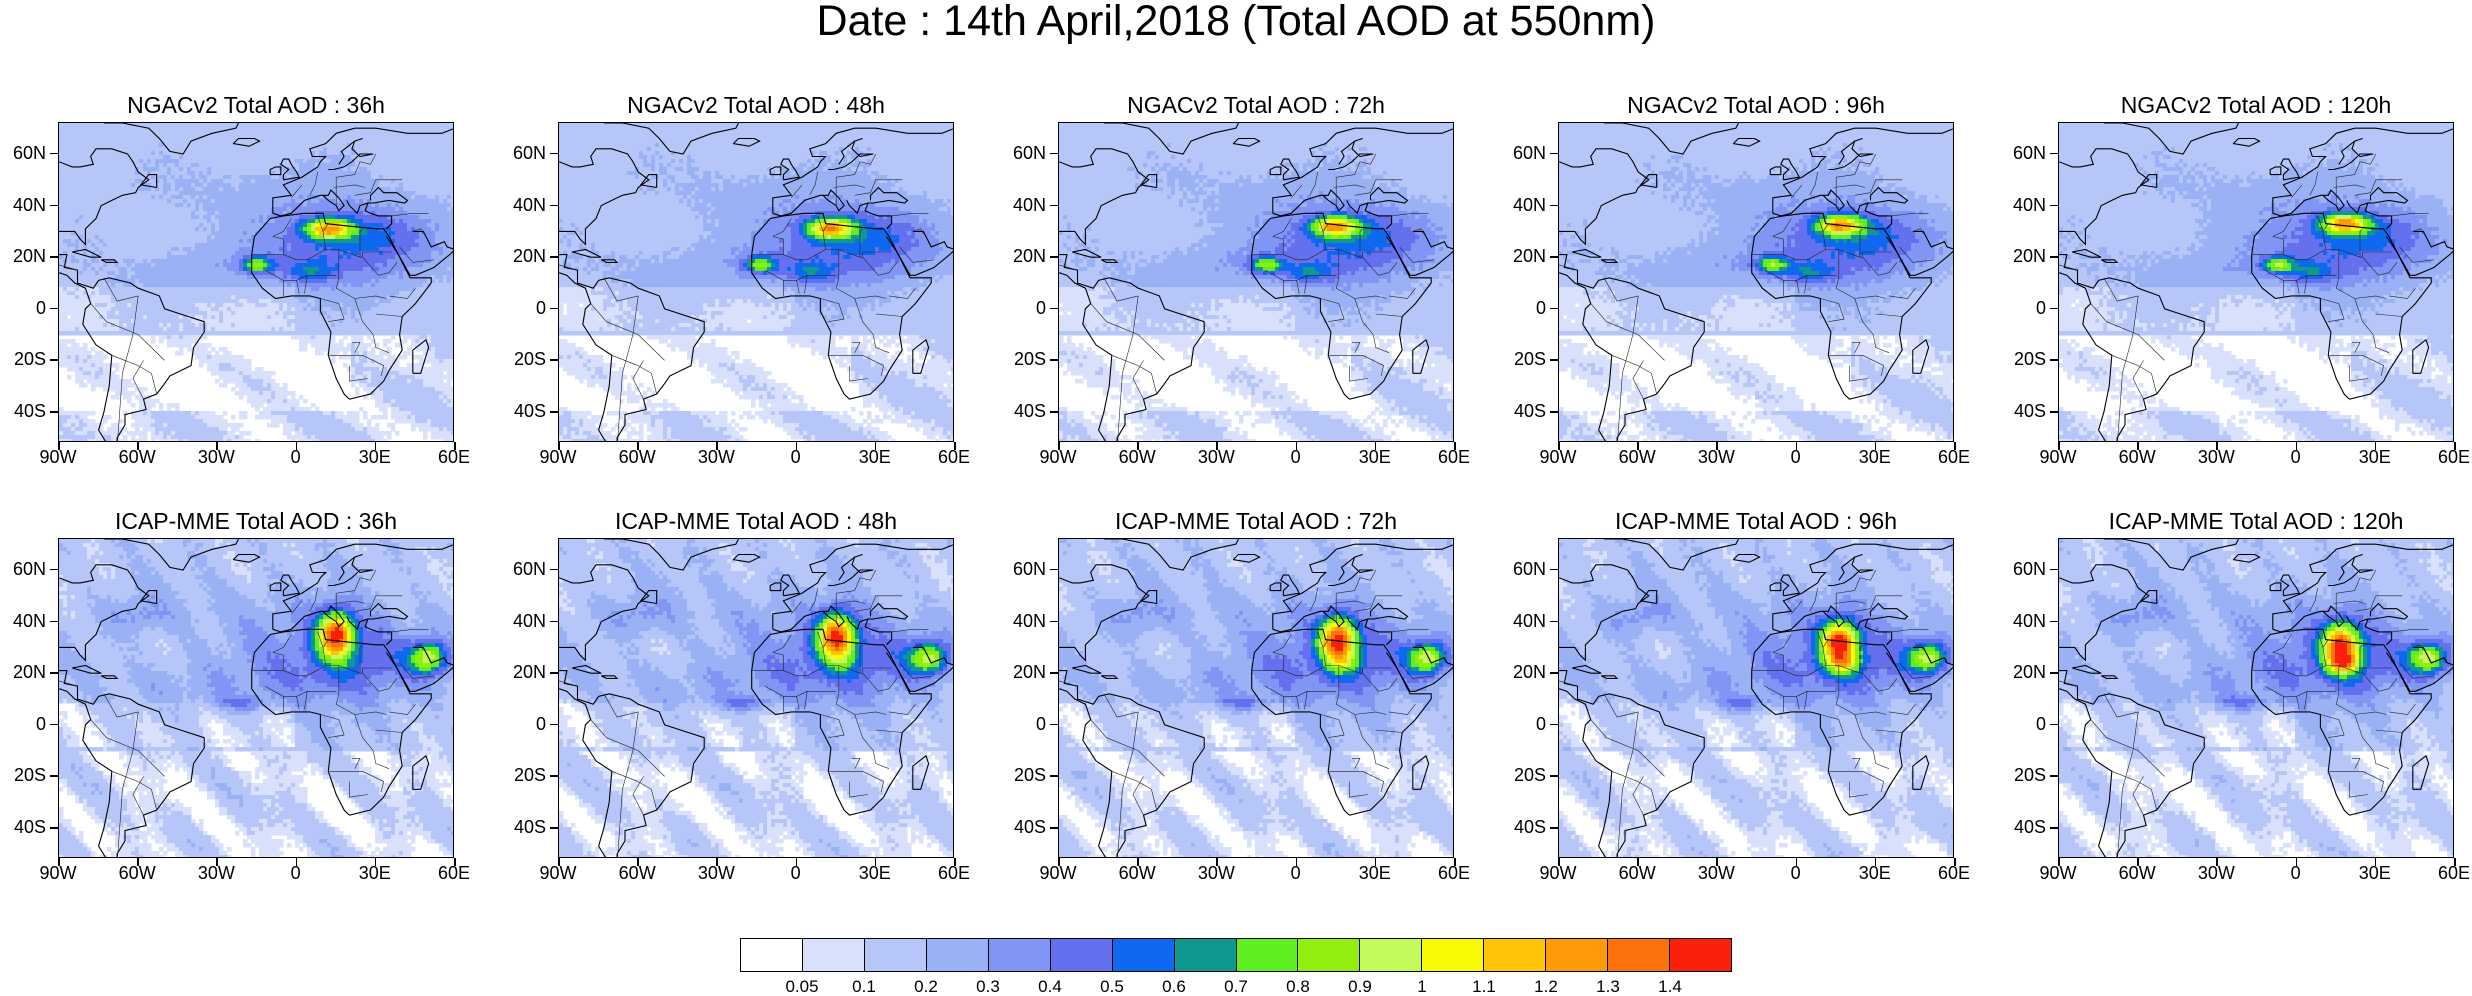  I want to click on panel-title: NGACv2 Total AOD : 96h, so click(1756, 105).